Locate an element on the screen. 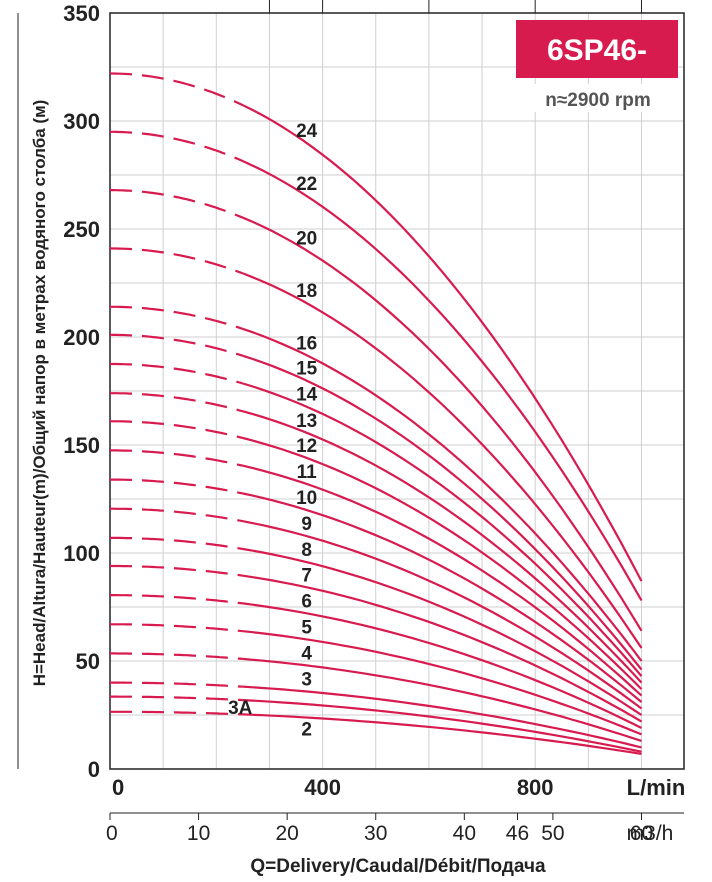 The height and width of the screenshot is (882, 712). y-tick-label: 50 is located at coordinates (88, 661).